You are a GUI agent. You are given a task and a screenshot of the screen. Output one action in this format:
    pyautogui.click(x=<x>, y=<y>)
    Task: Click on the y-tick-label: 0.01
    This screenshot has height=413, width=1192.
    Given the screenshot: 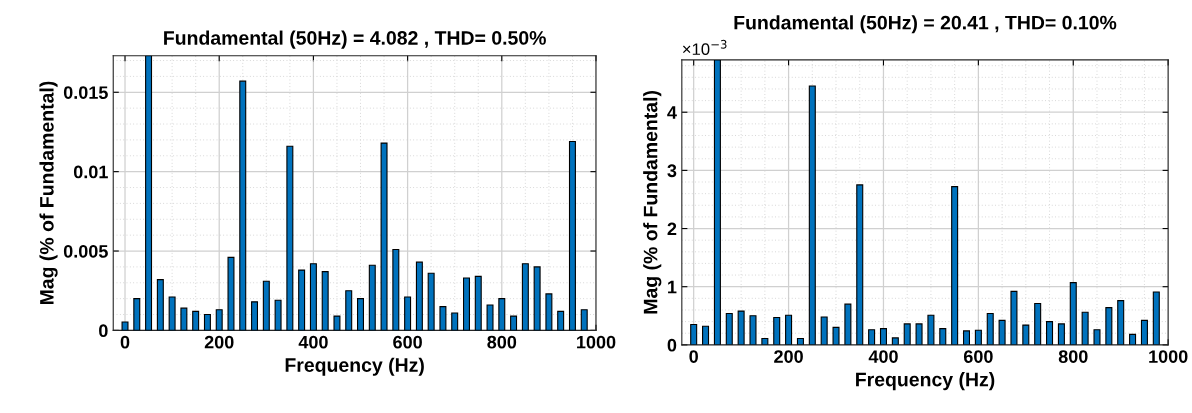 What is the action you would take?
    pyautogui.click(x=90, y=172)
    